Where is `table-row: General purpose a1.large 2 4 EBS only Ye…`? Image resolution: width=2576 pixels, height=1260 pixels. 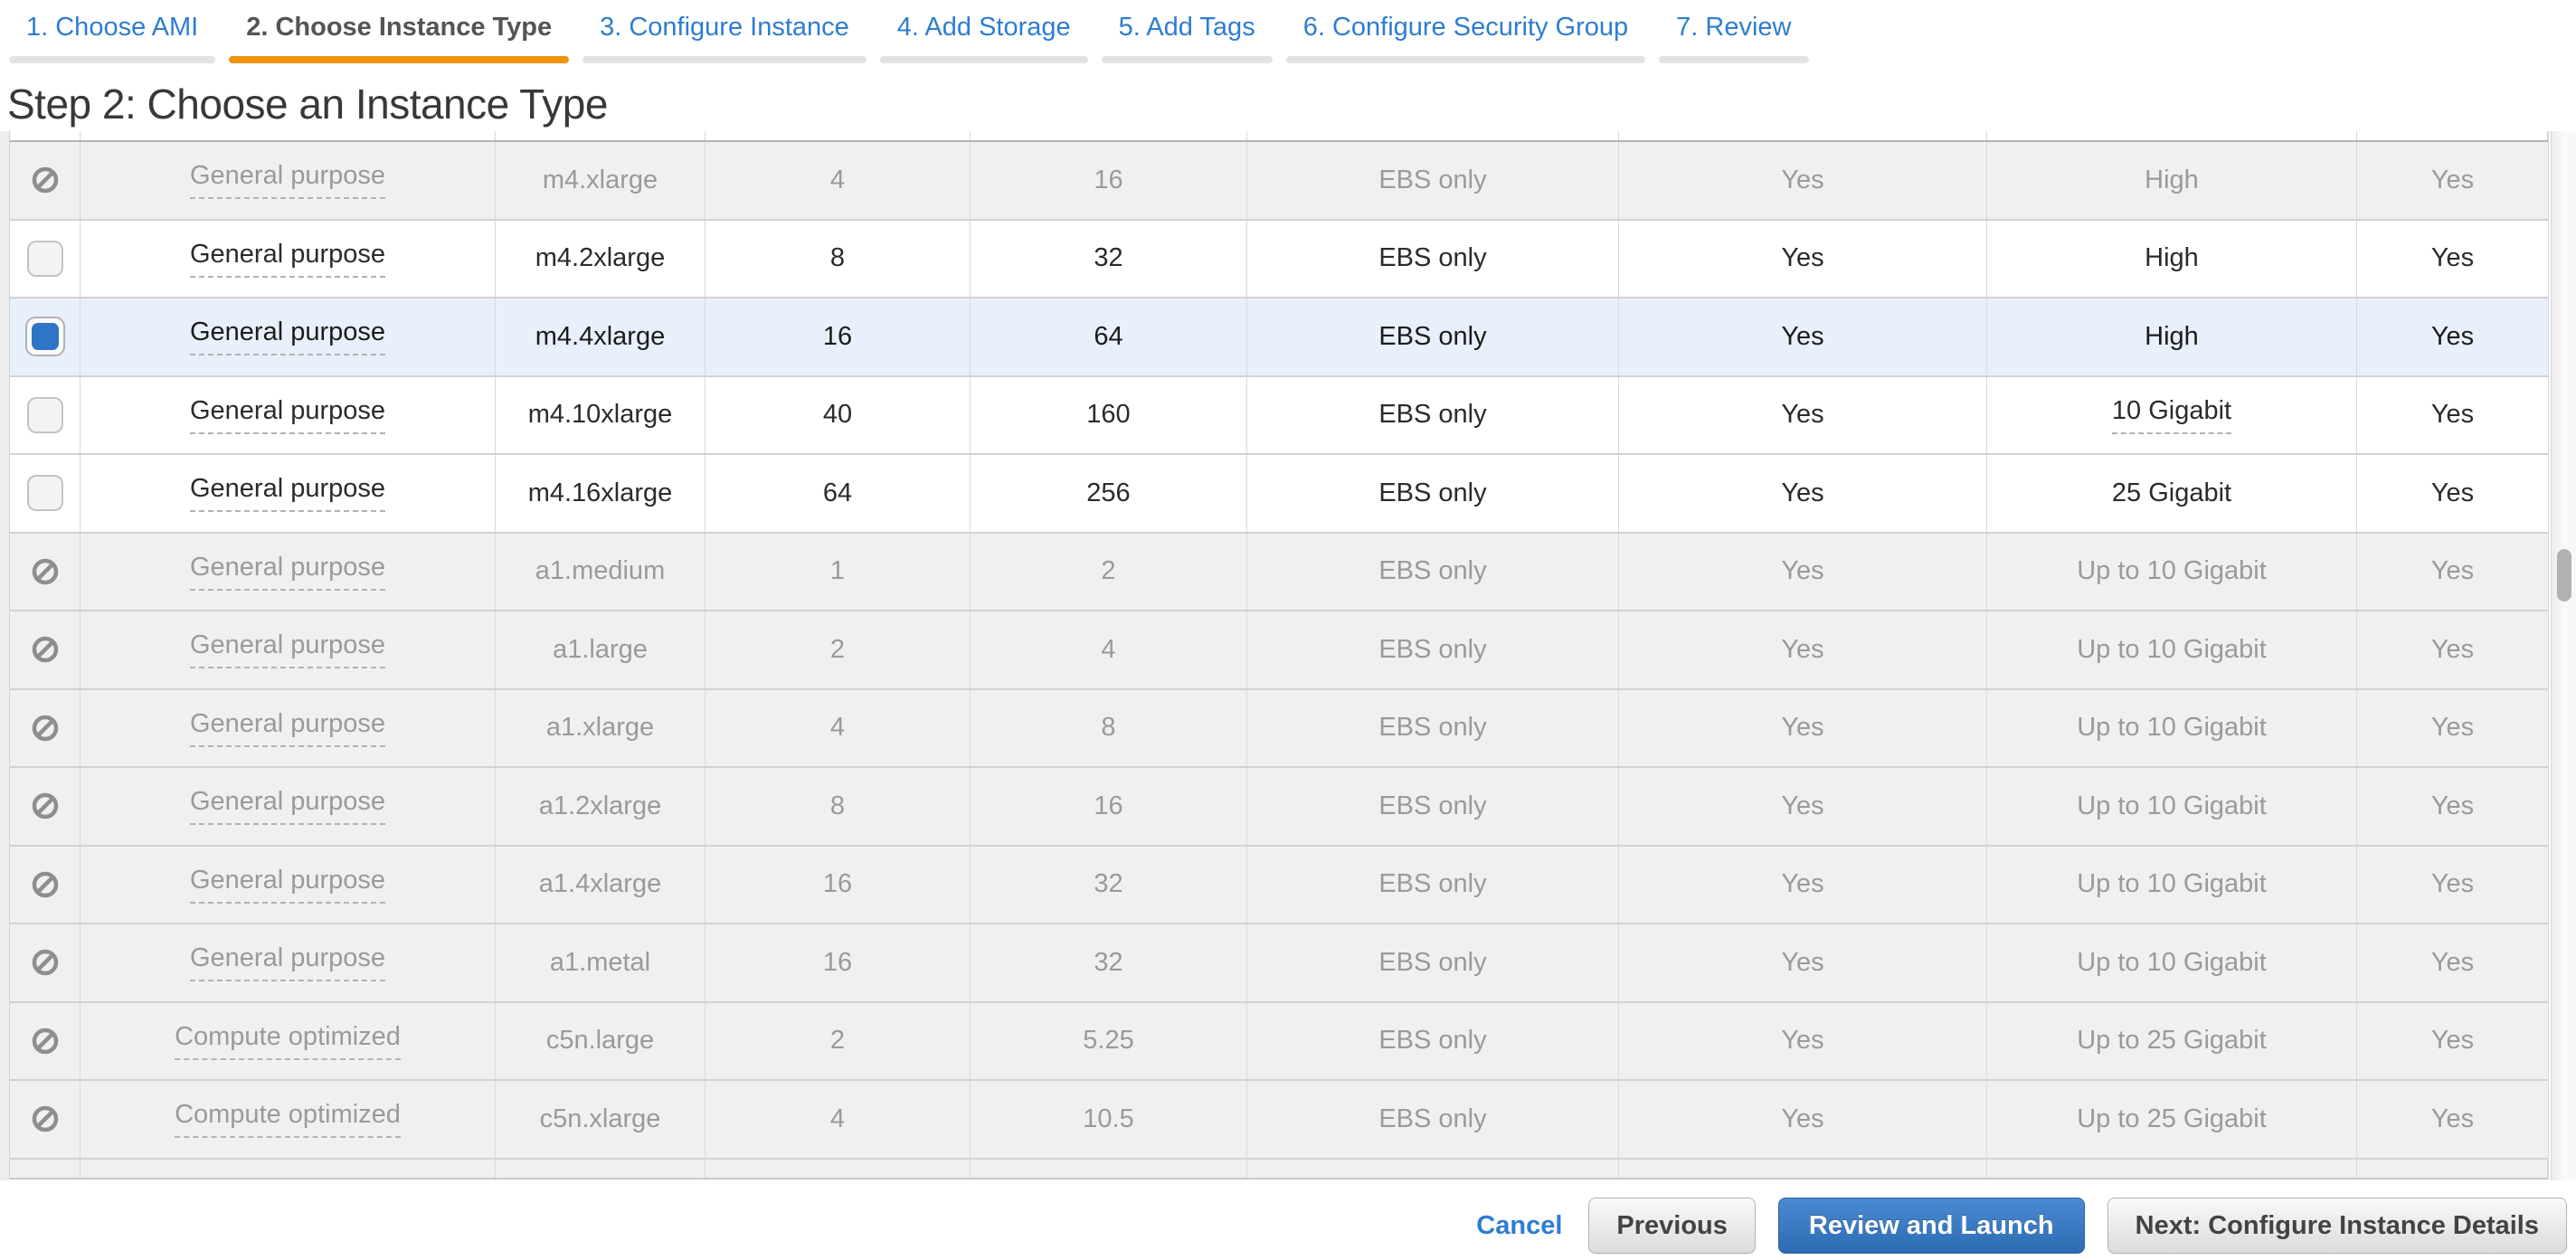
table-row: General purpose a1.large 2 4 EBS only Ye… is located at coordinates (1279, 650).